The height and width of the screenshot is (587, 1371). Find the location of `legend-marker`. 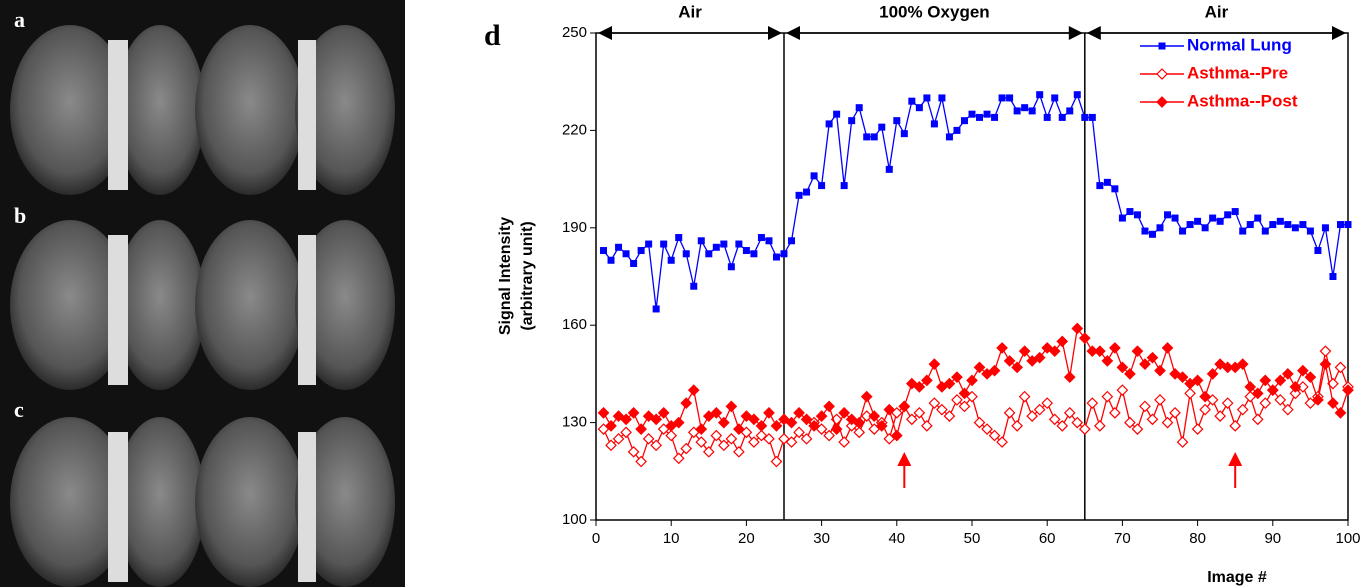

legend-marker is located at coordinates (1162, 74).